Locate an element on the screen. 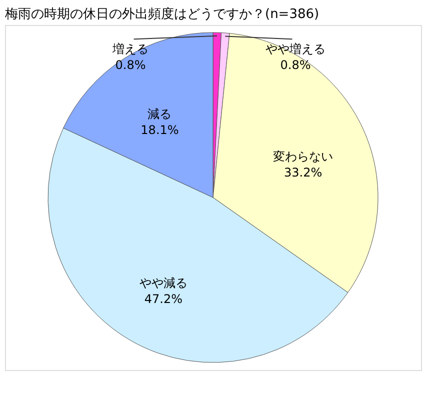 The width and height of the screenshot is (430, 401). slice-label: やや減る is located at coordinates (163, 283).